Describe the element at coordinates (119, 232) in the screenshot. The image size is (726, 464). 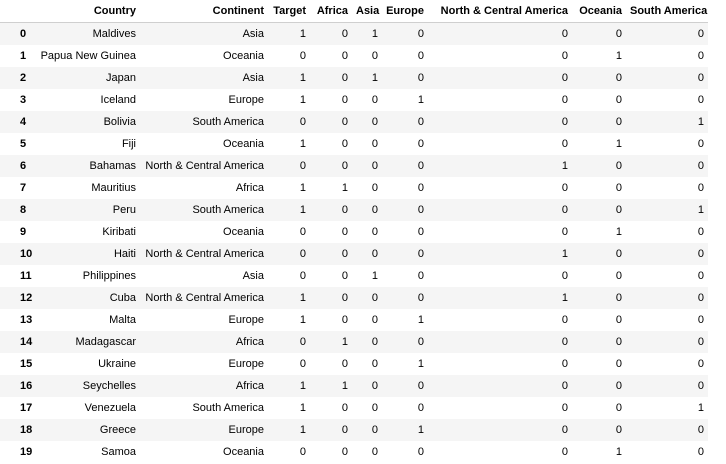
I see `table-cell: Kiribati` at that location.